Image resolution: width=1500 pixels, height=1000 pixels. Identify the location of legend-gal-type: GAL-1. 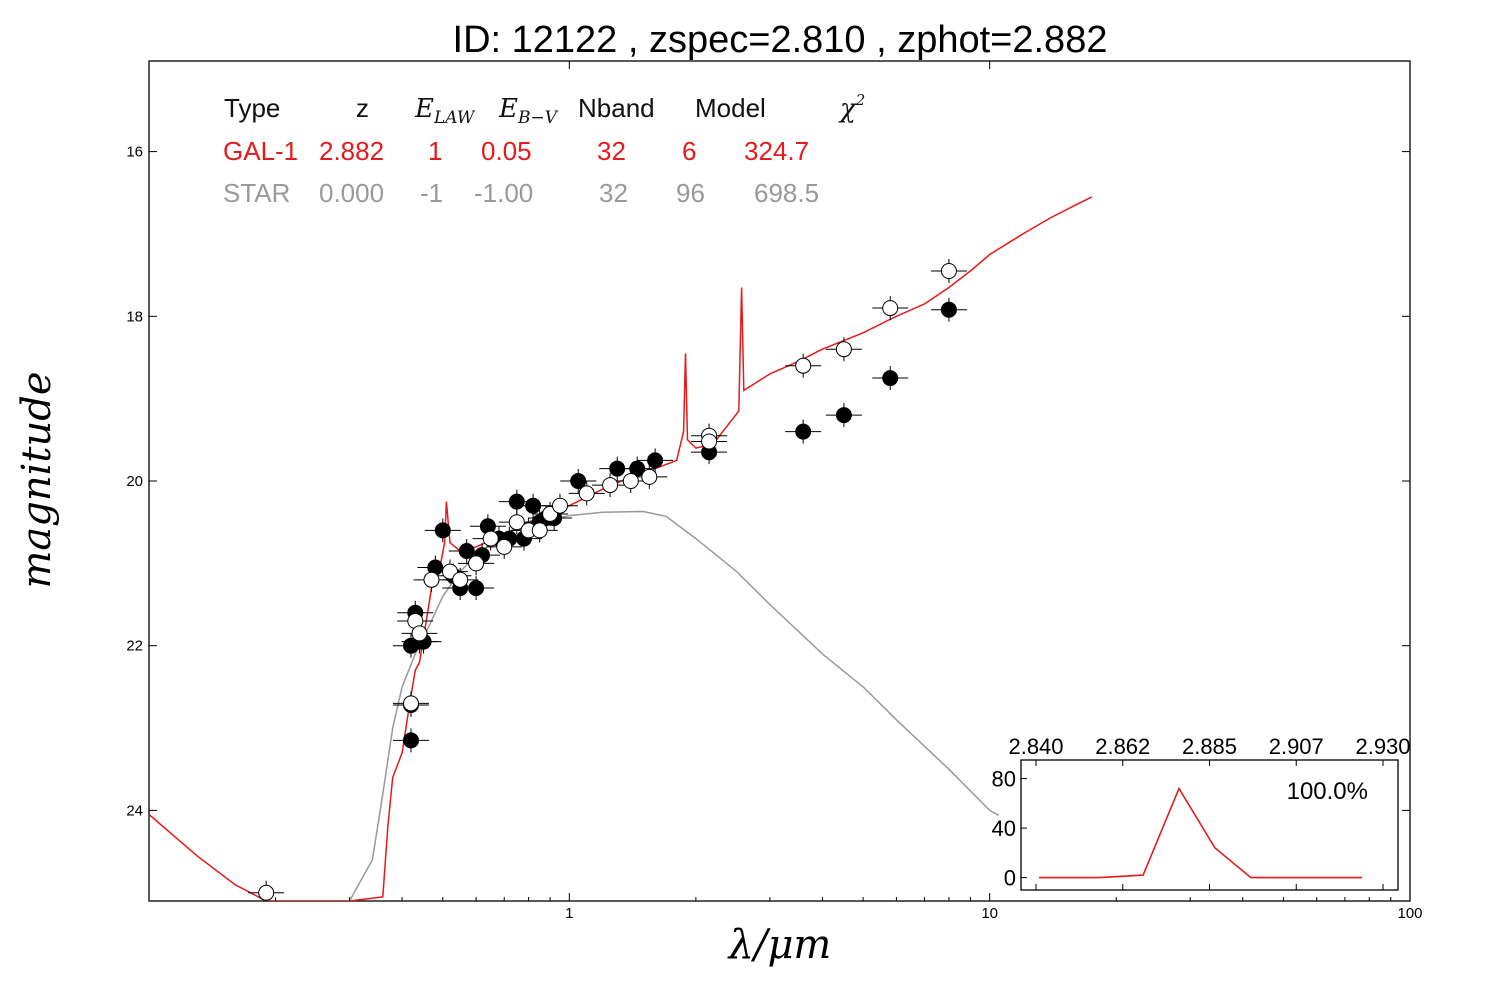
(260, 151).